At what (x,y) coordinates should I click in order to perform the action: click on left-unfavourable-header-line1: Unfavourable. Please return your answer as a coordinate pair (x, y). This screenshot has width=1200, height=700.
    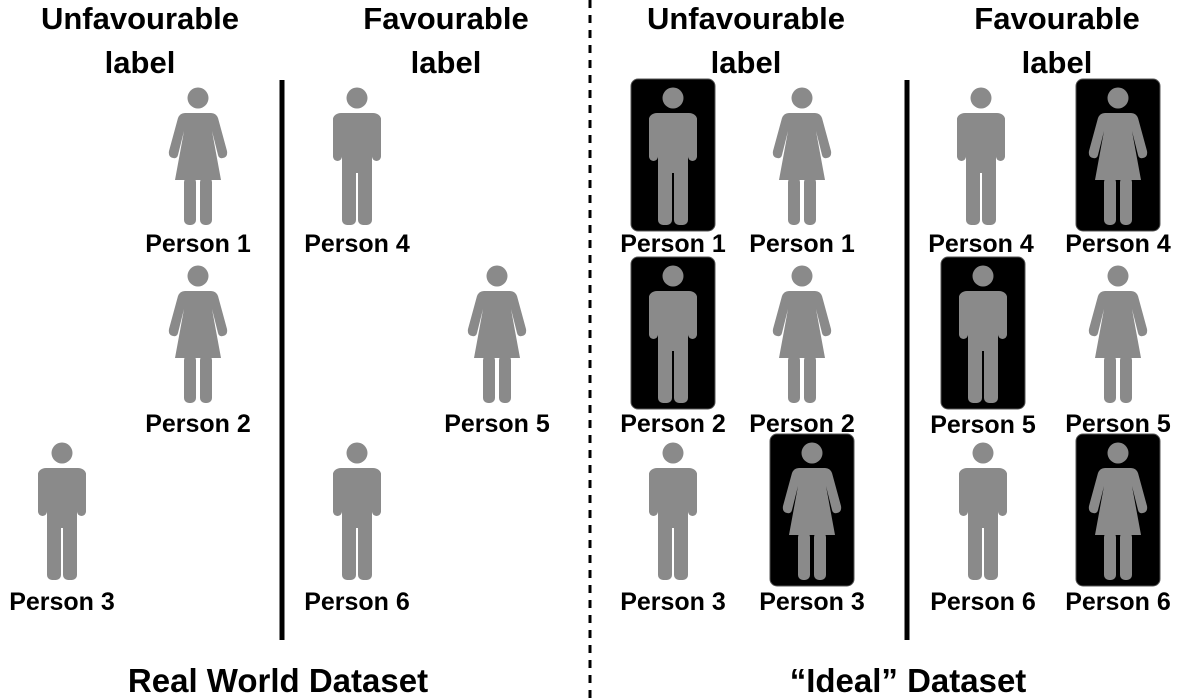
    Looking at the image, I should click on (140, 18).